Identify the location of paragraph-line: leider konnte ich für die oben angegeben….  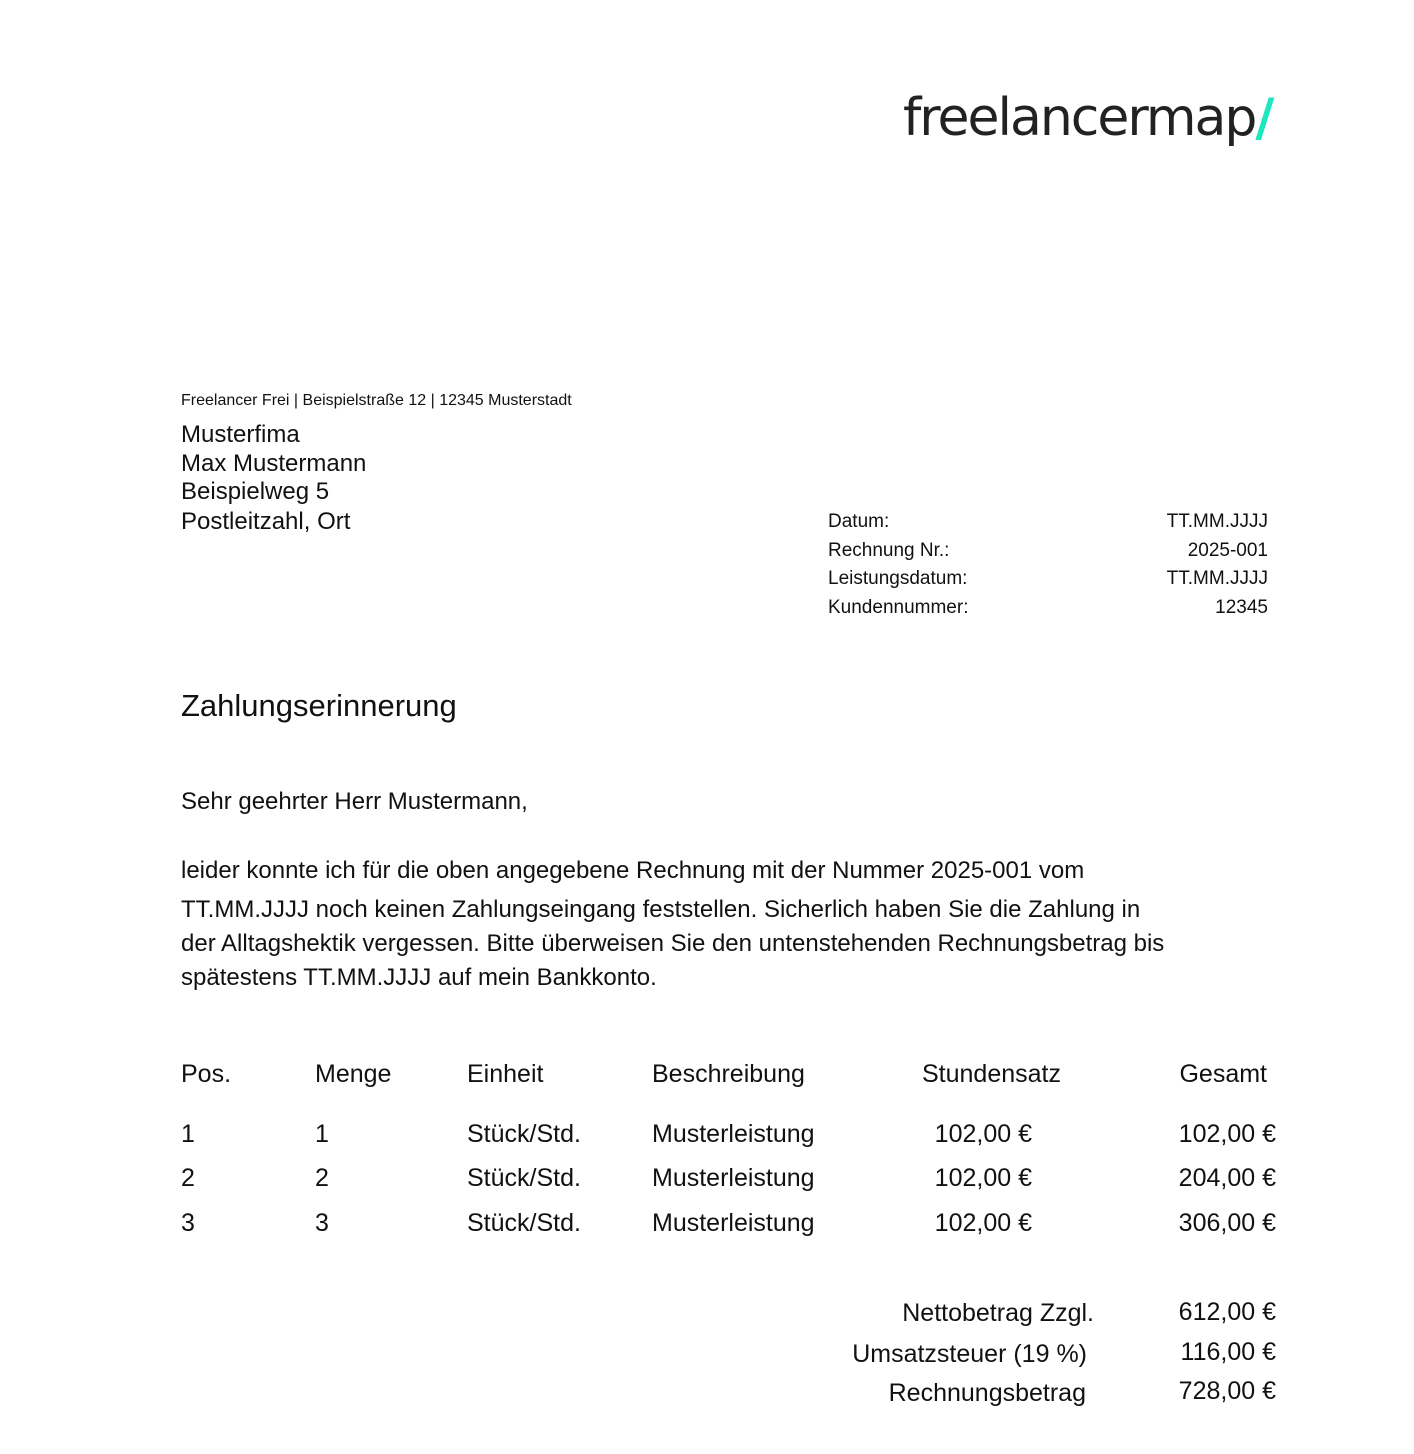
(633, 870).